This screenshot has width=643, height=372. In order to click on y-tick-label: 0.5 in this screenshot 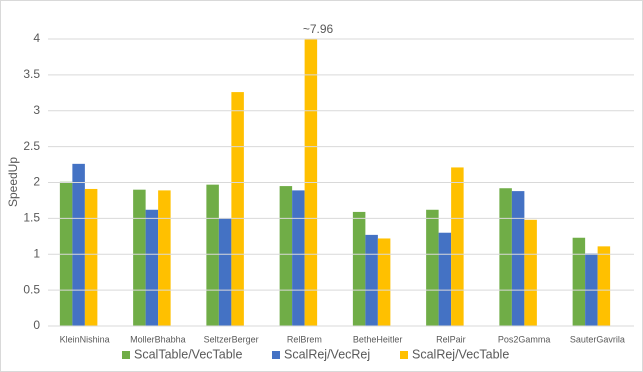, I will do `click(31, 289)`.